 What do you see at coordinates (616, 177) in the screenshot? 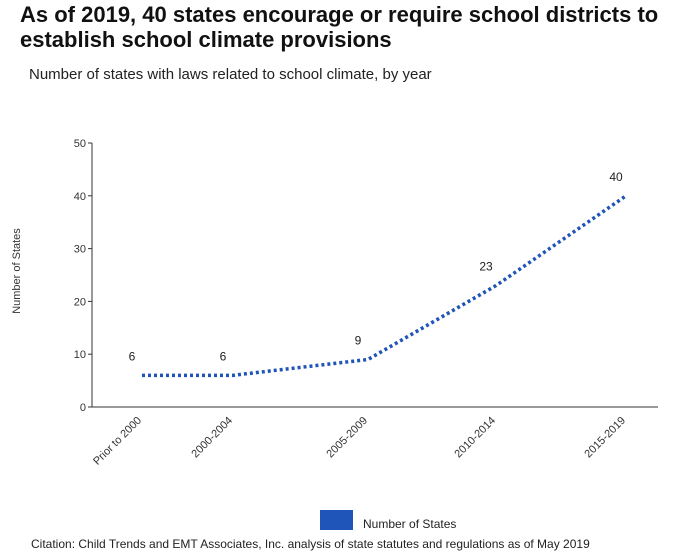
I see `data-label: 40` at bounding box center [616, 177].